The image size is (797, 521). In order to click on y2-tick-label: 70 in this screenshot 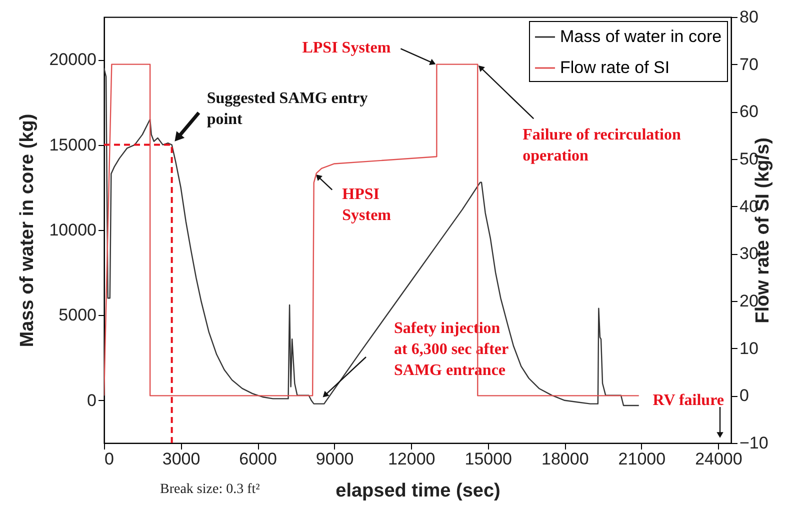, I will do `click(749, 64)`.